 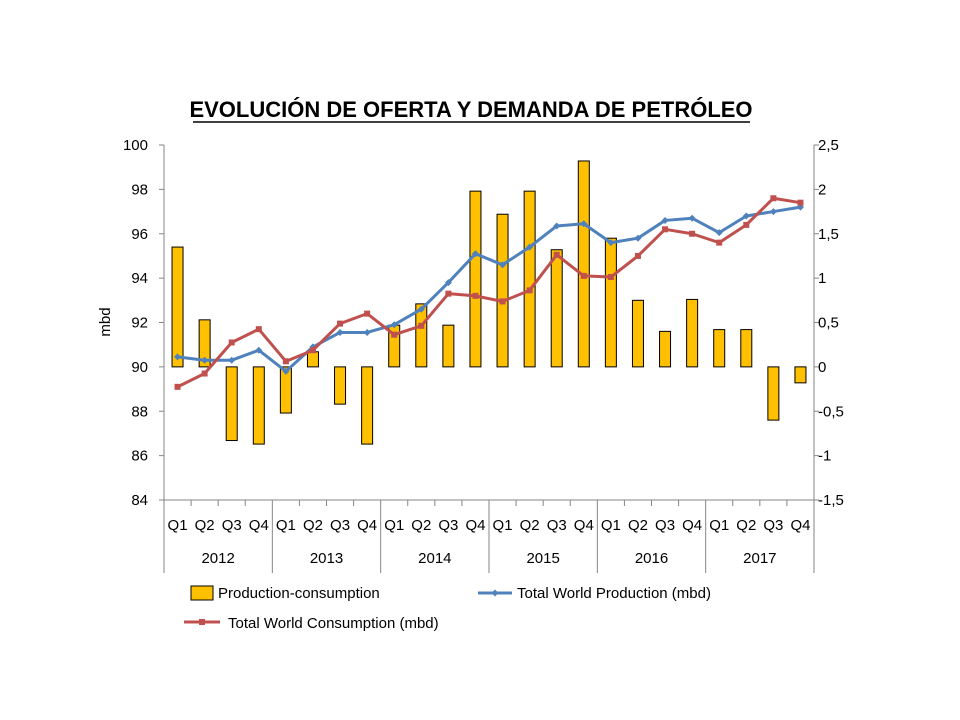 What do you see at coordinates (822, 367) in the screenshot?
I see `y-tick-label-right: 0` at bounding box center [822, 367].